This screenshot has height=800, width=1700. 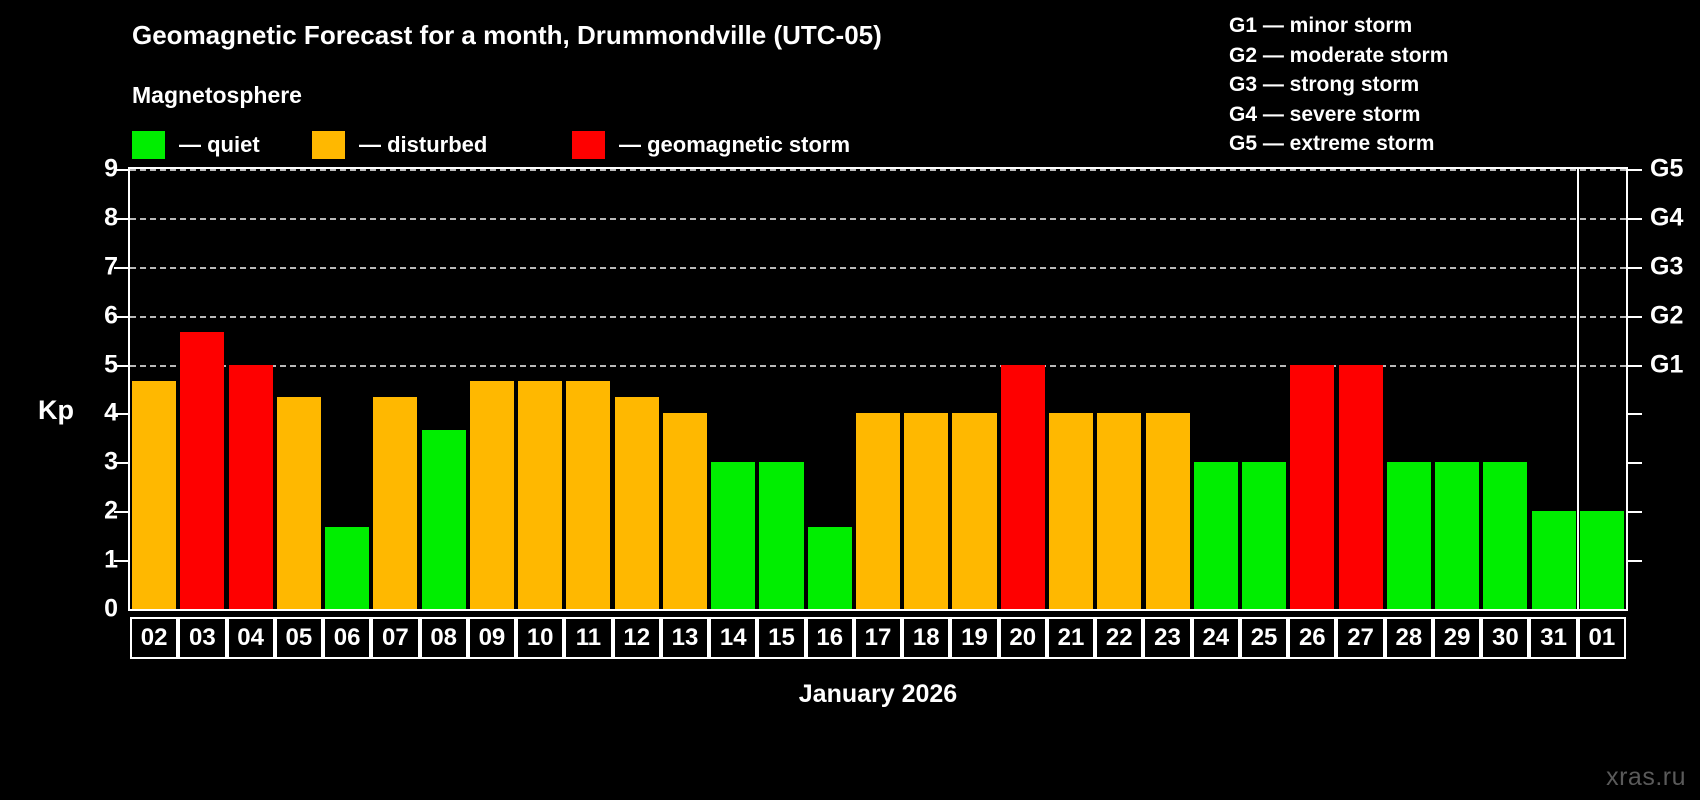 What do you see at coordinates (1167, 638) in the screenshot?
I see `x-axis-date-23: 23` at bounding box center [1167, 638].